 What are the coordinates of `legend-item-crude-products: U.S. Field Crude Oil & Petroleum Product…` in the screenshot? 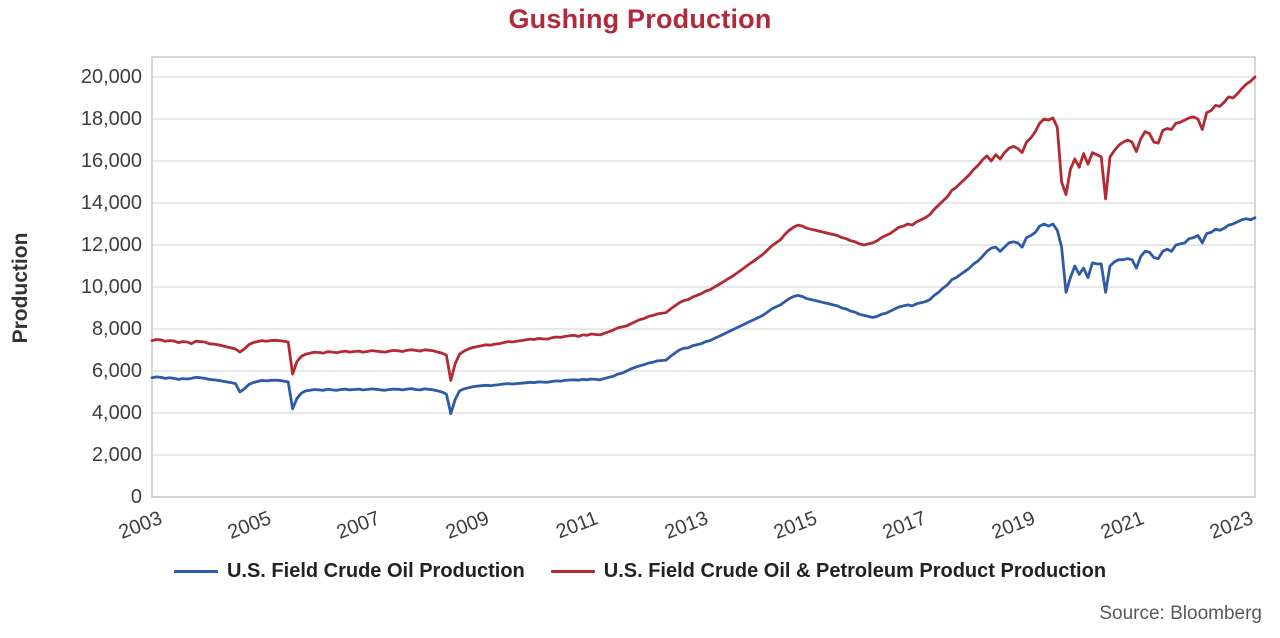 It's located at (828, 571).